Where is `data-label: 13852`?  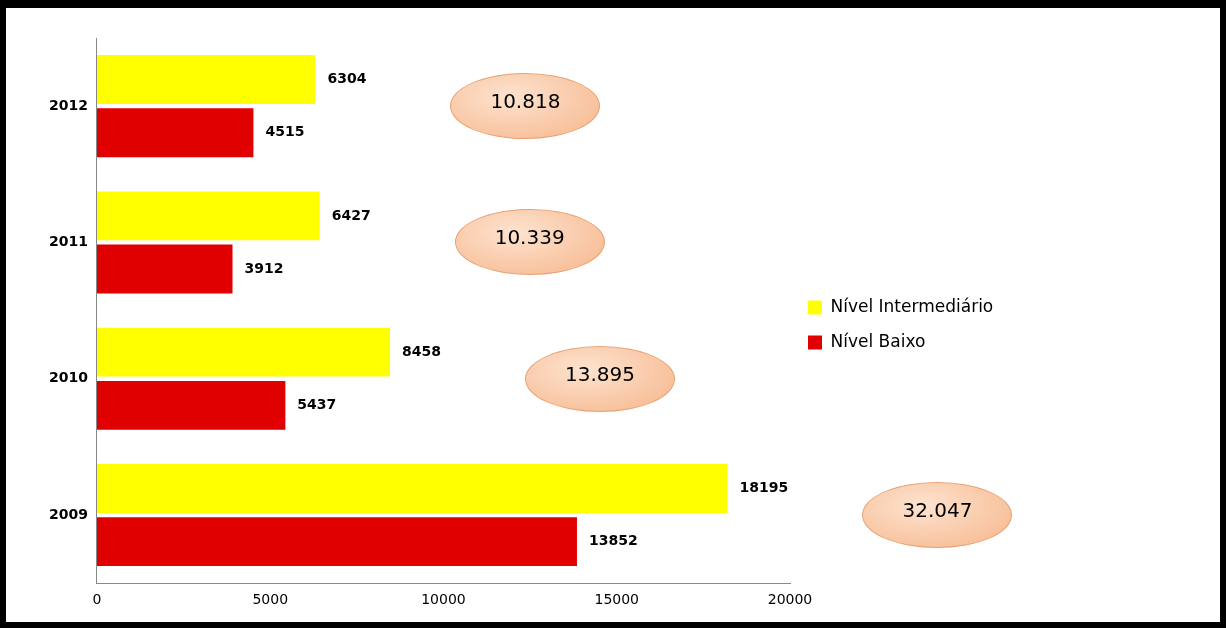 data-label: 13852 is located at coordinates (613, 540).